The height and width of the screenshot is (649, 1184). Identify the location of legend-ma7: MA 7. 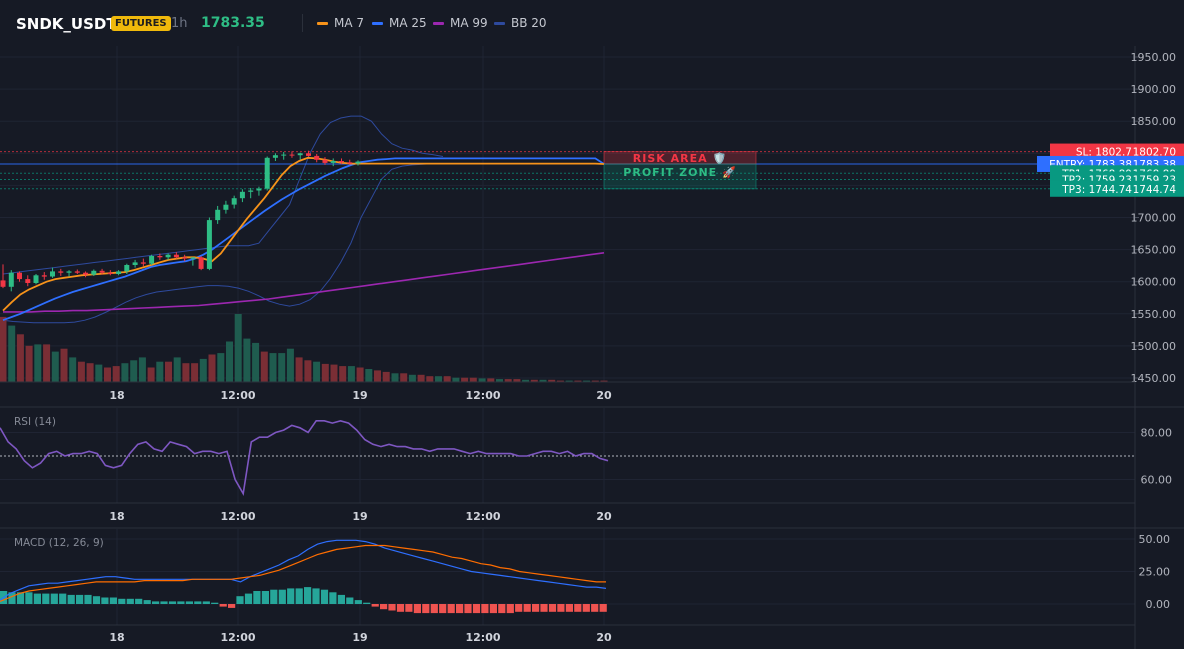
(340, 23).